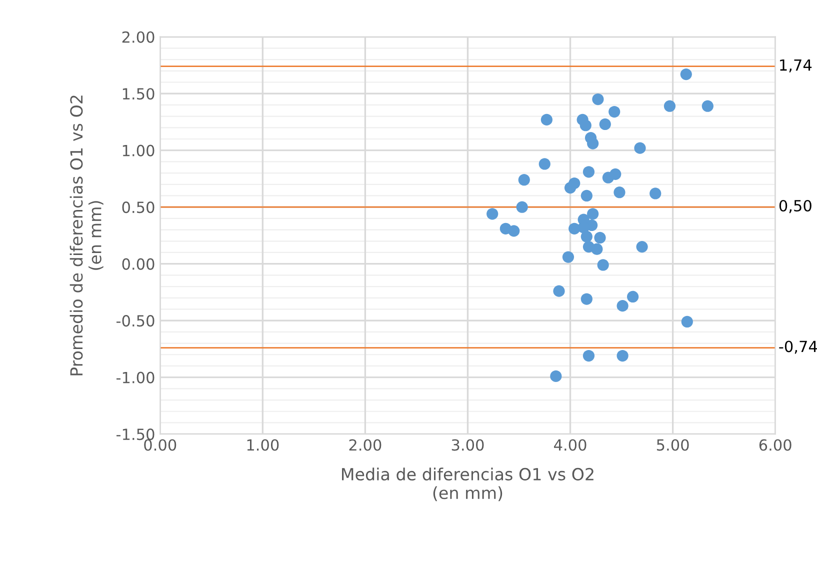  What do you see at coordinates (138, 264) in the screenshot?
I see `y-tick-label: 0.00` at bounding box center [138, 264].